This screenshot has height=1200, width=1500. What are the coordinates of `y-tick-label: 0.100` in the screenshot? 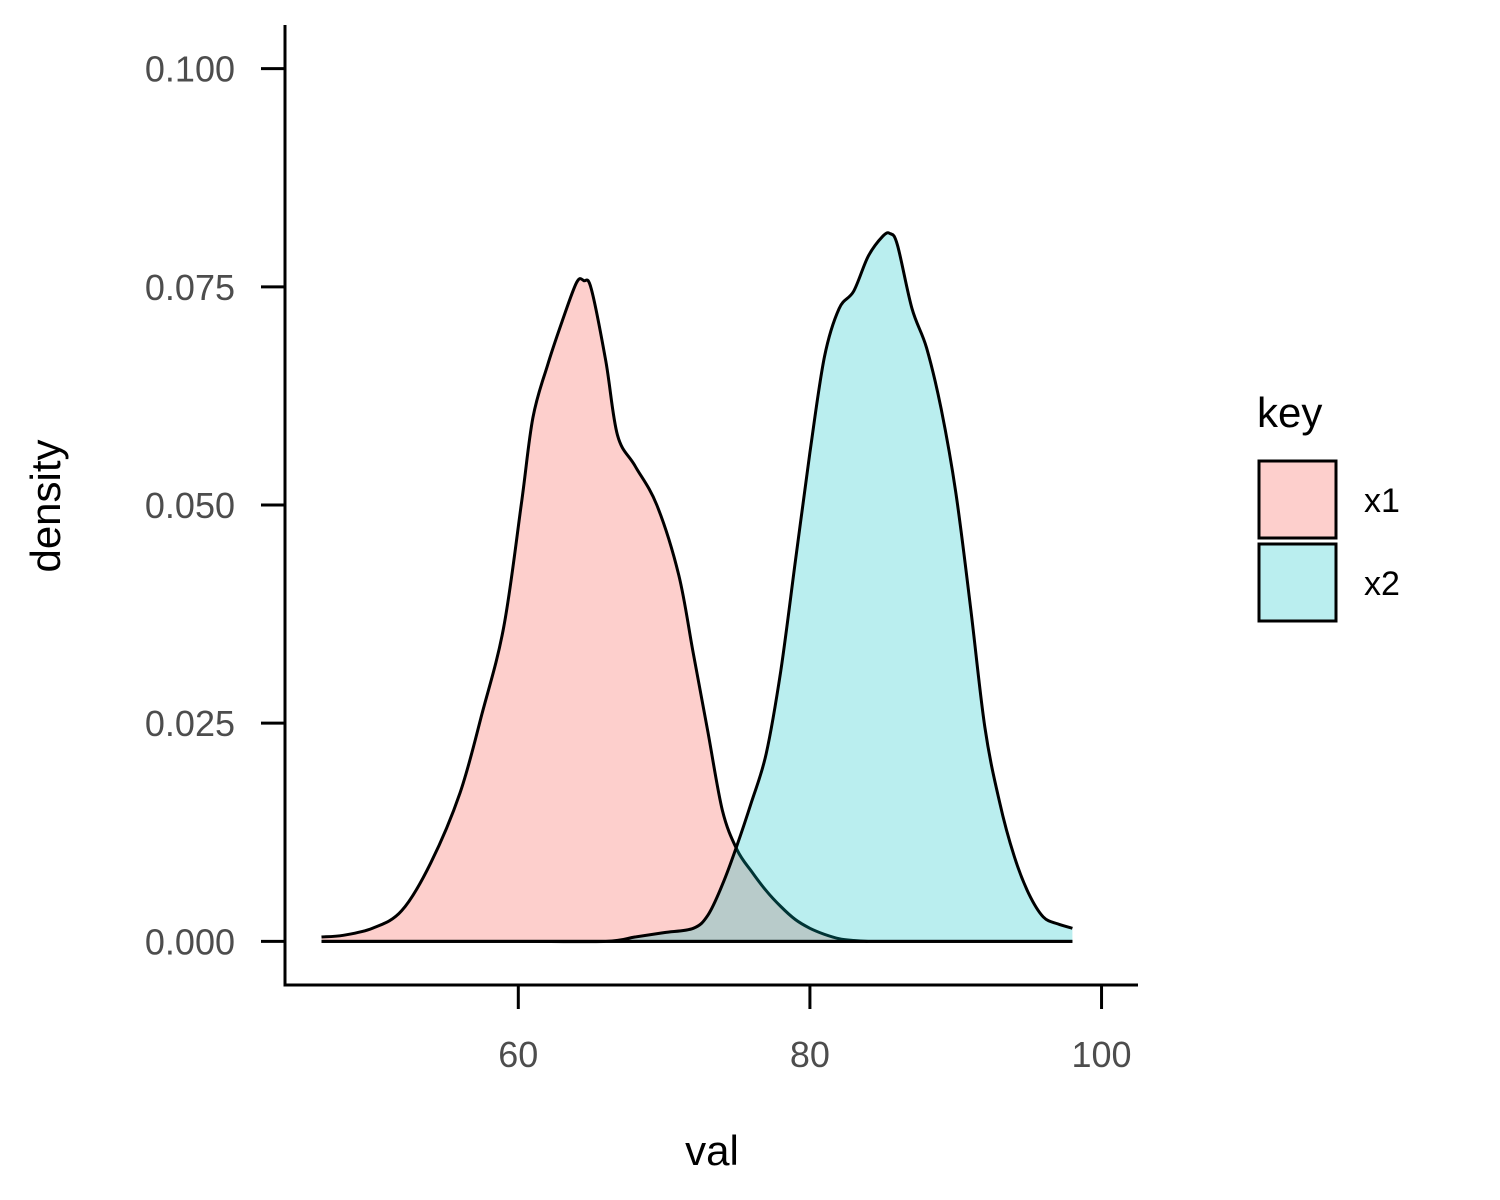 It's located at (190, 69).